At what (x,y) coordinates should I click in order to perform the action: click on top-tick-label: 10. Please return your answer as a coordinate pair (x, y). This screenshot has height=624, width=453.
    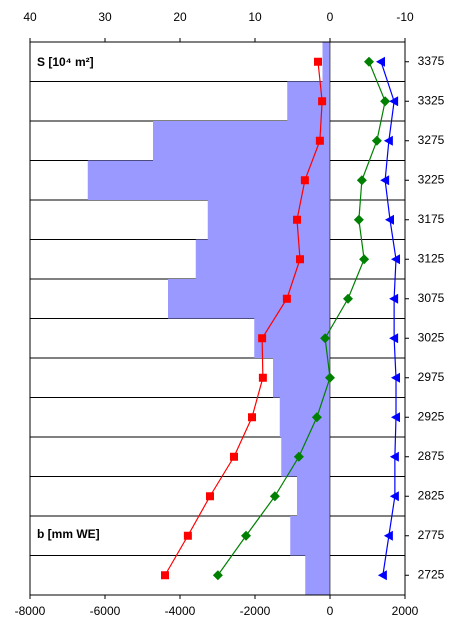
    Looking at the image, I should click on (255, 17).